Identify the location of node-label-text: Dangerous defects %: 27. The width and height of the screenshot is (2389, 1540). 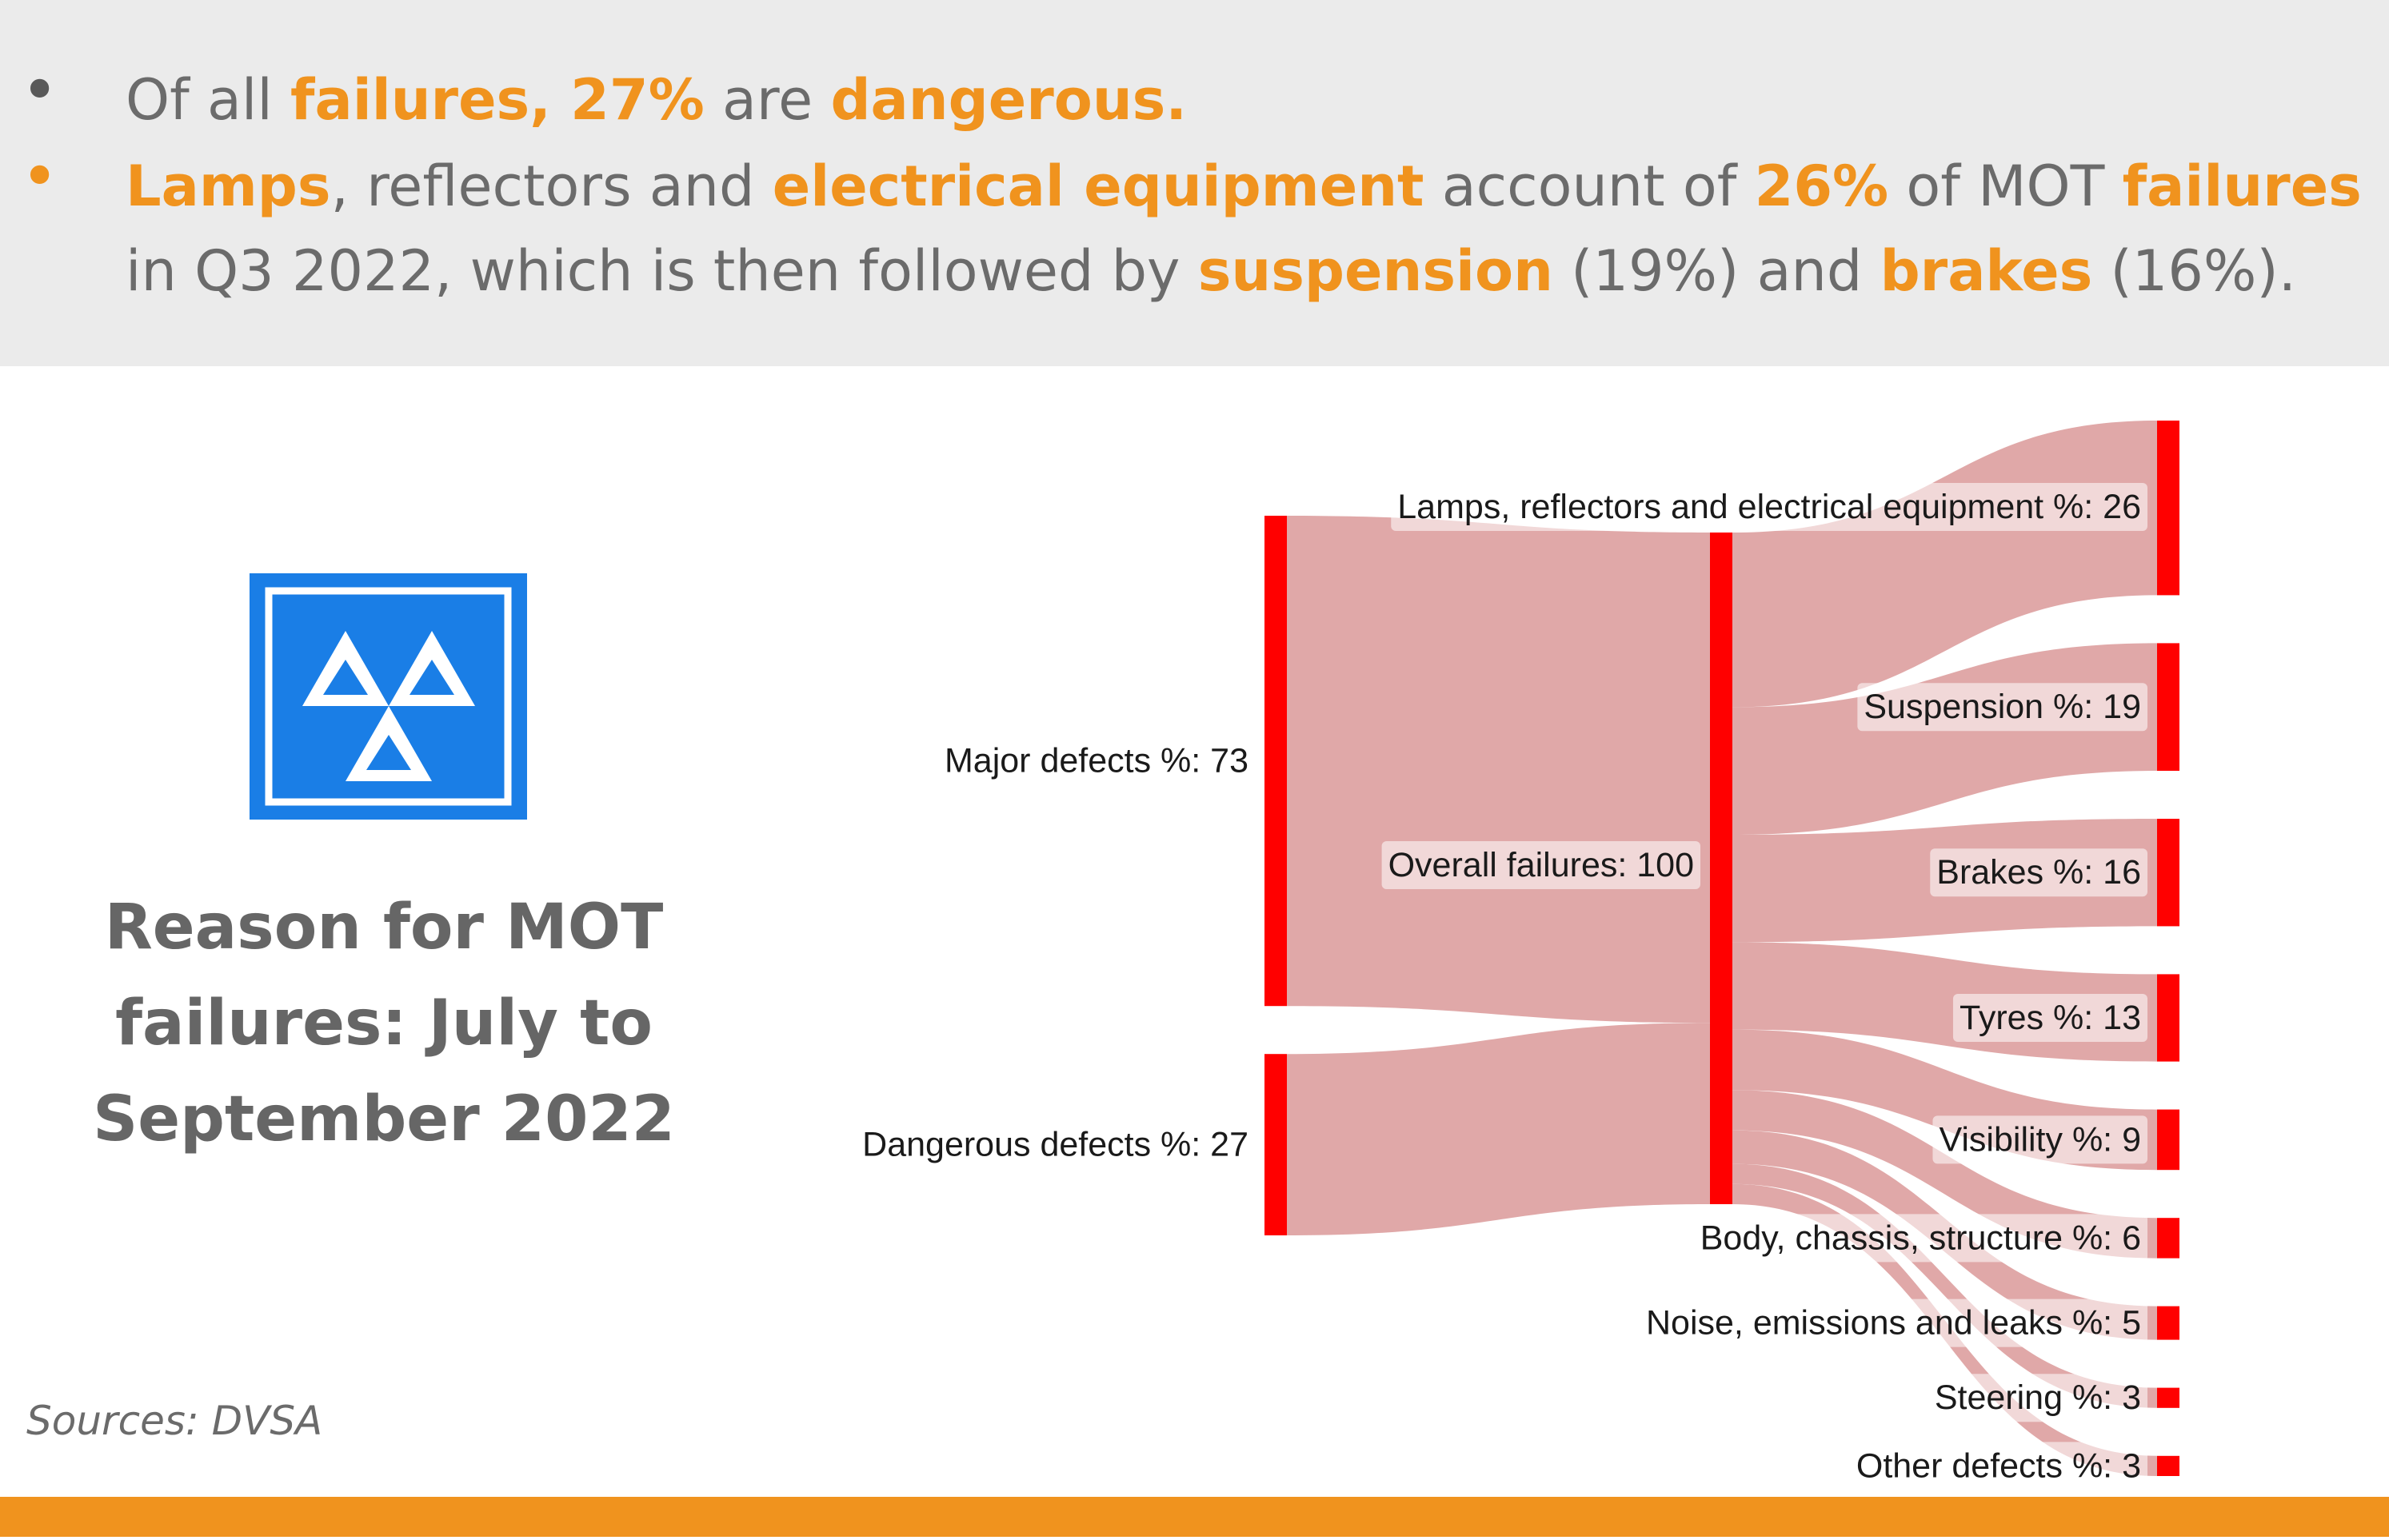
(1055, 1145).